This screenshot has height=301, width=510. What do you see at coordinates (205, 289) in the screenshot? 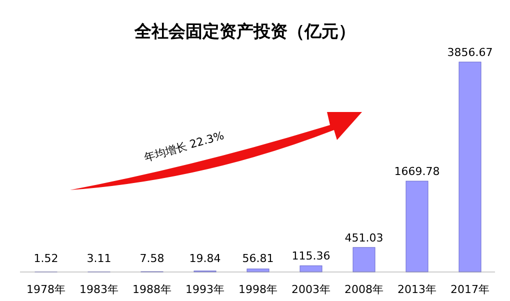
I see `x-tick-label: 1993年` at bounding box center [205, 289].